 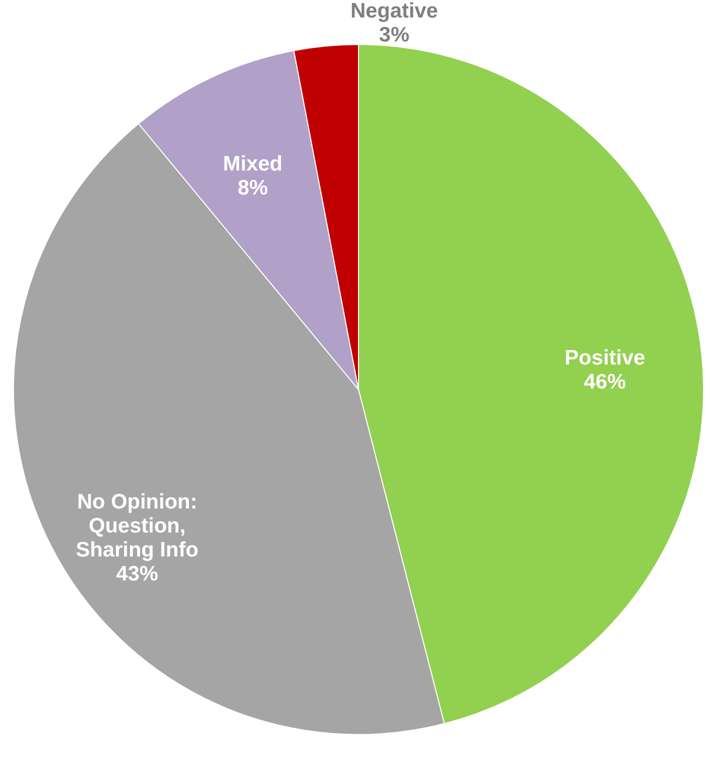 I want to click on slice-label: No Opinion: Question, Sharing Info, so click(x=137, y=526).